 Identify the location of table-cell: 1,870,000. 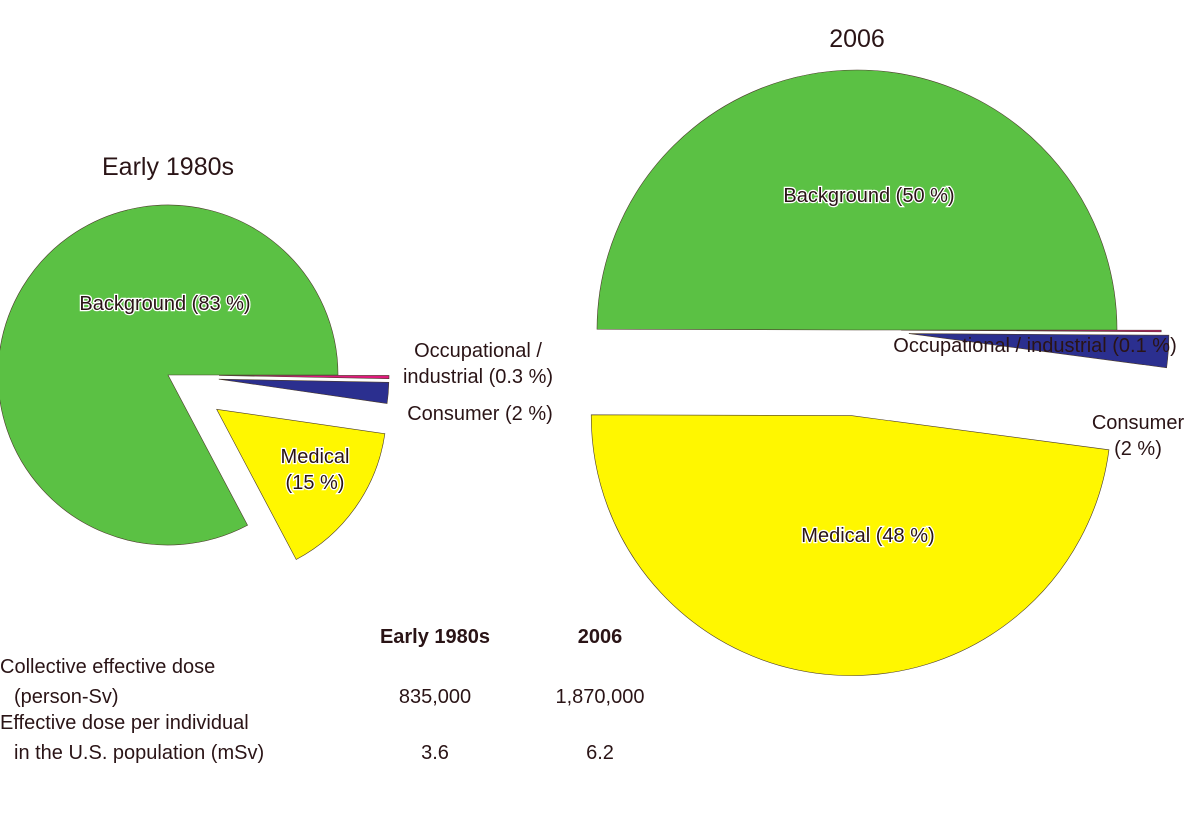
(600, 697).